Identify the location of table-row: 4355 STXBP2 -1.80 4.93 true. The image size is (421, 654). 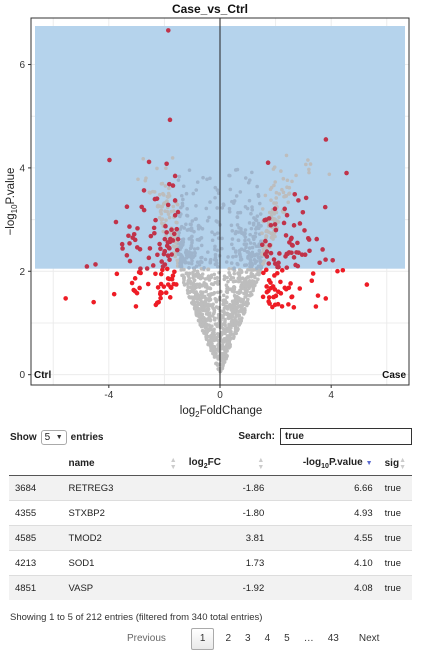
(210, 513).